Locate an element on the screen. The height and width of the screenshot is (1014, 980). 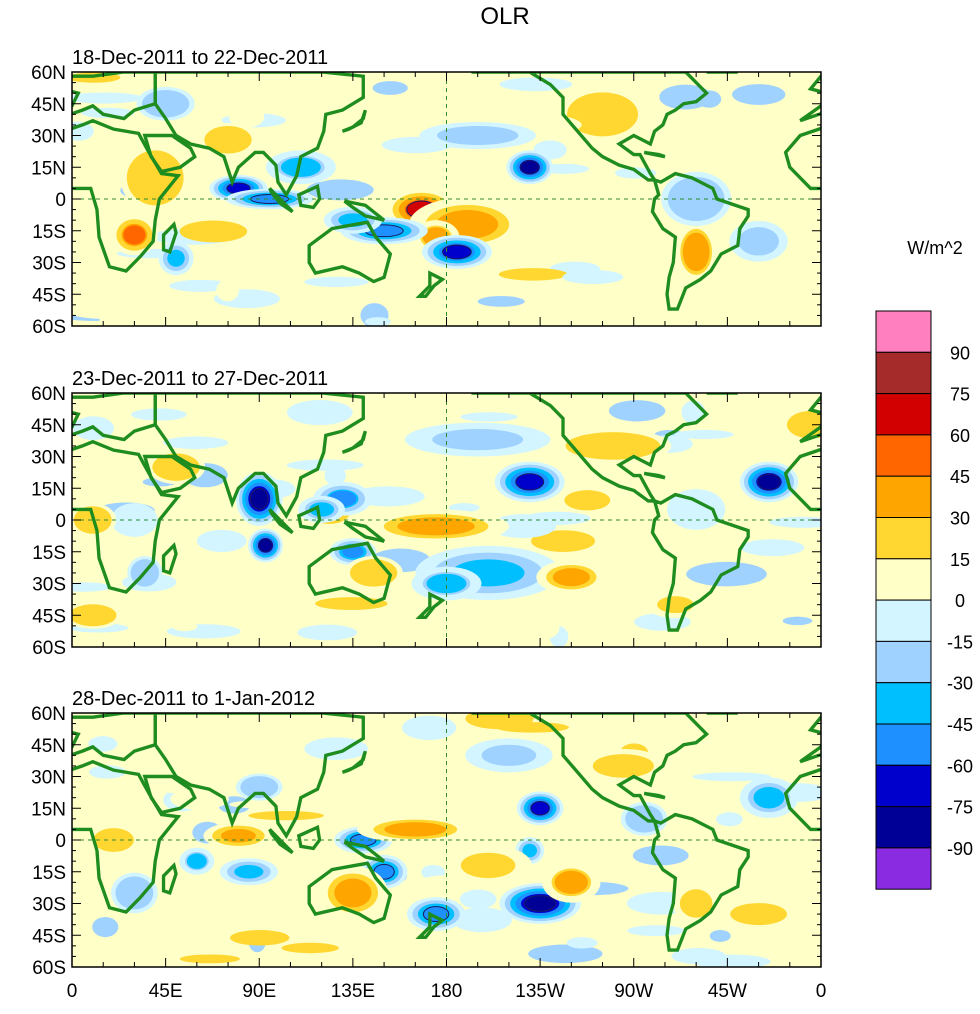
x-tick-label: 135W is located at coordinates (540, 991).